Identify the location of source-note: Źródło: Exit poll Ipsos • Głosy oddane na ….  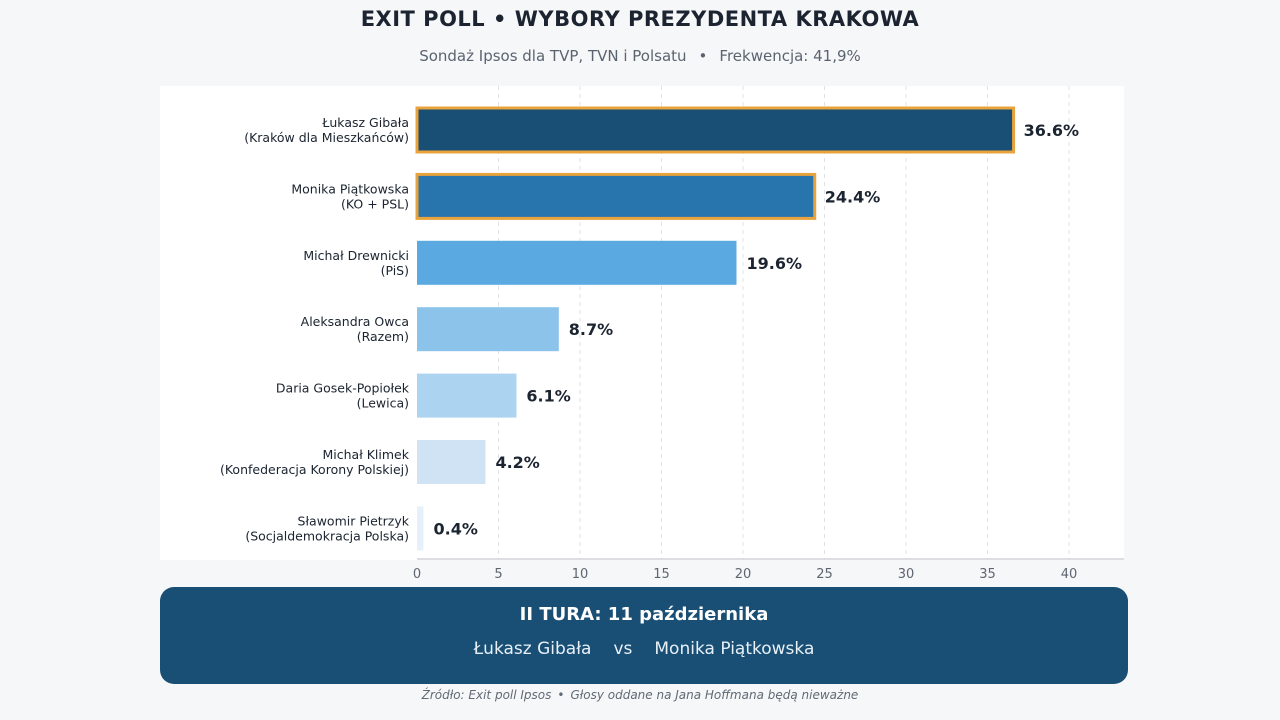
(640, 695).